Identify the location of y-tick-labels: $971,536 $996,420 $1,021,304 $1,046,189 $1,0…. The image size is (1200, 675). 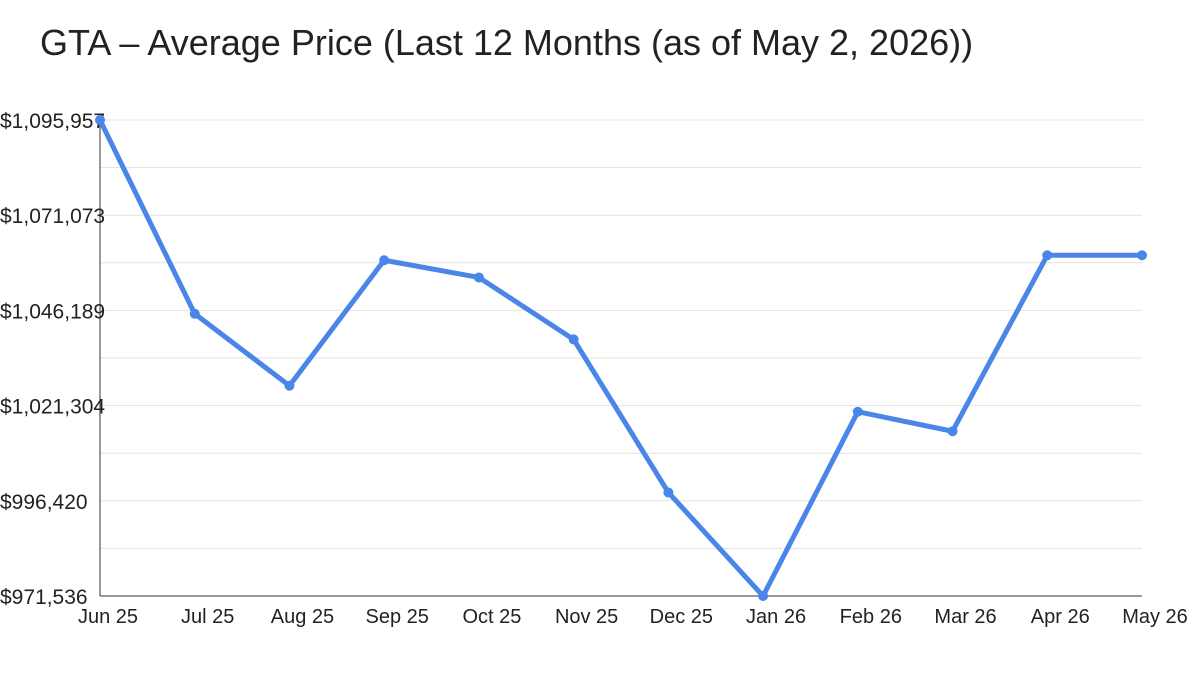
(52, 359).